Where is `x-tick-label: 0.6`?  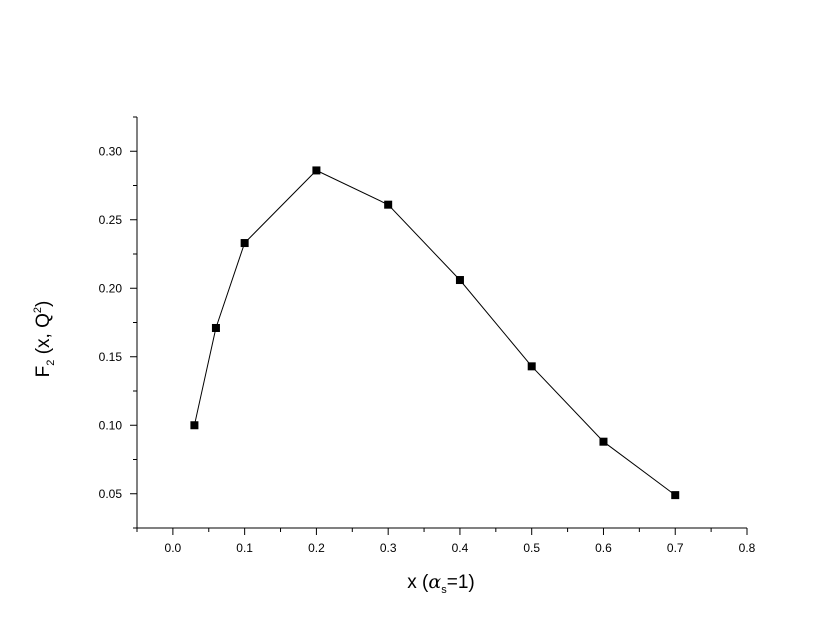 x-tick-label: 0.6 is located at coordinates (603, 548).